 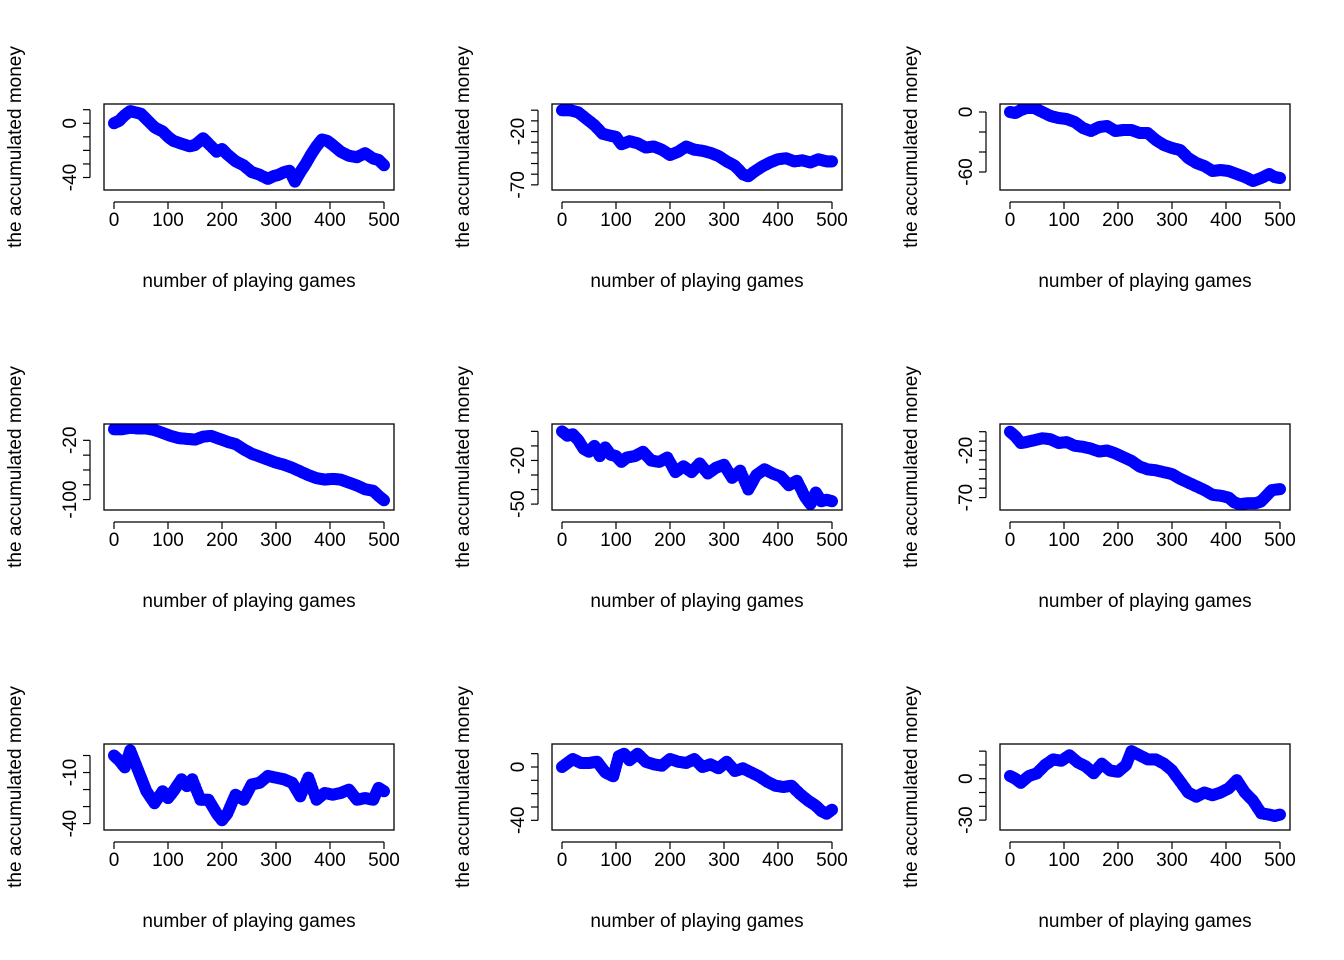 I want to click on y-tick-label: -100, so click(x=70, y=500).